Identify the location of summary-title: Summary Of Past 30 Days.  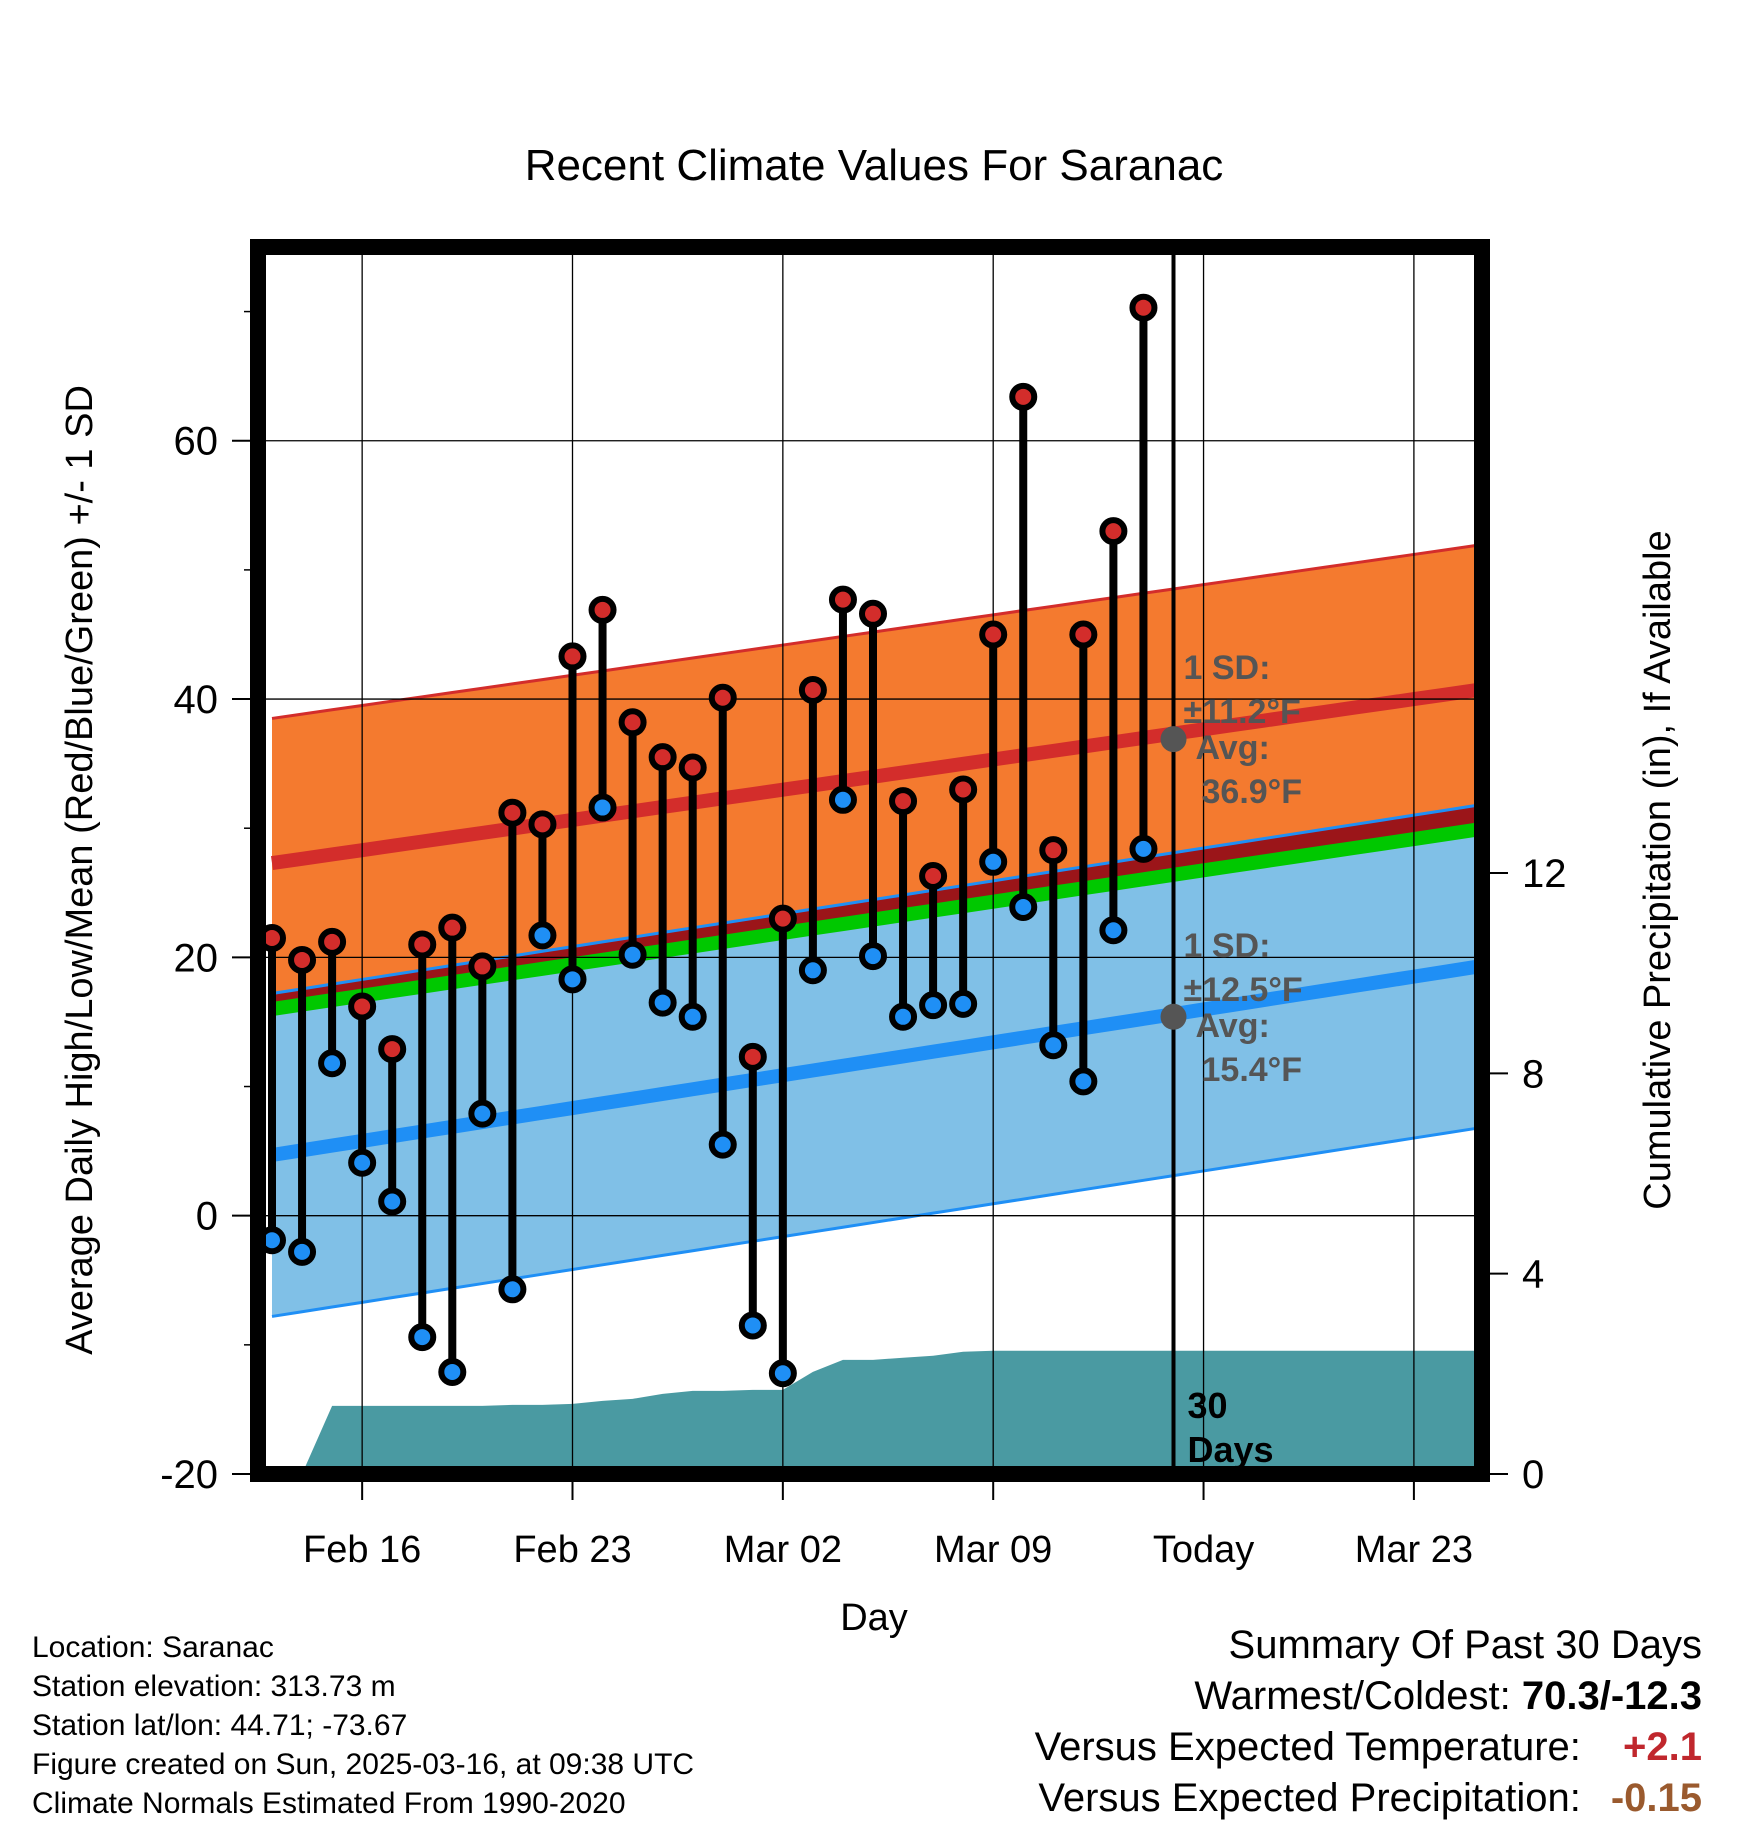
(1465, 1645).